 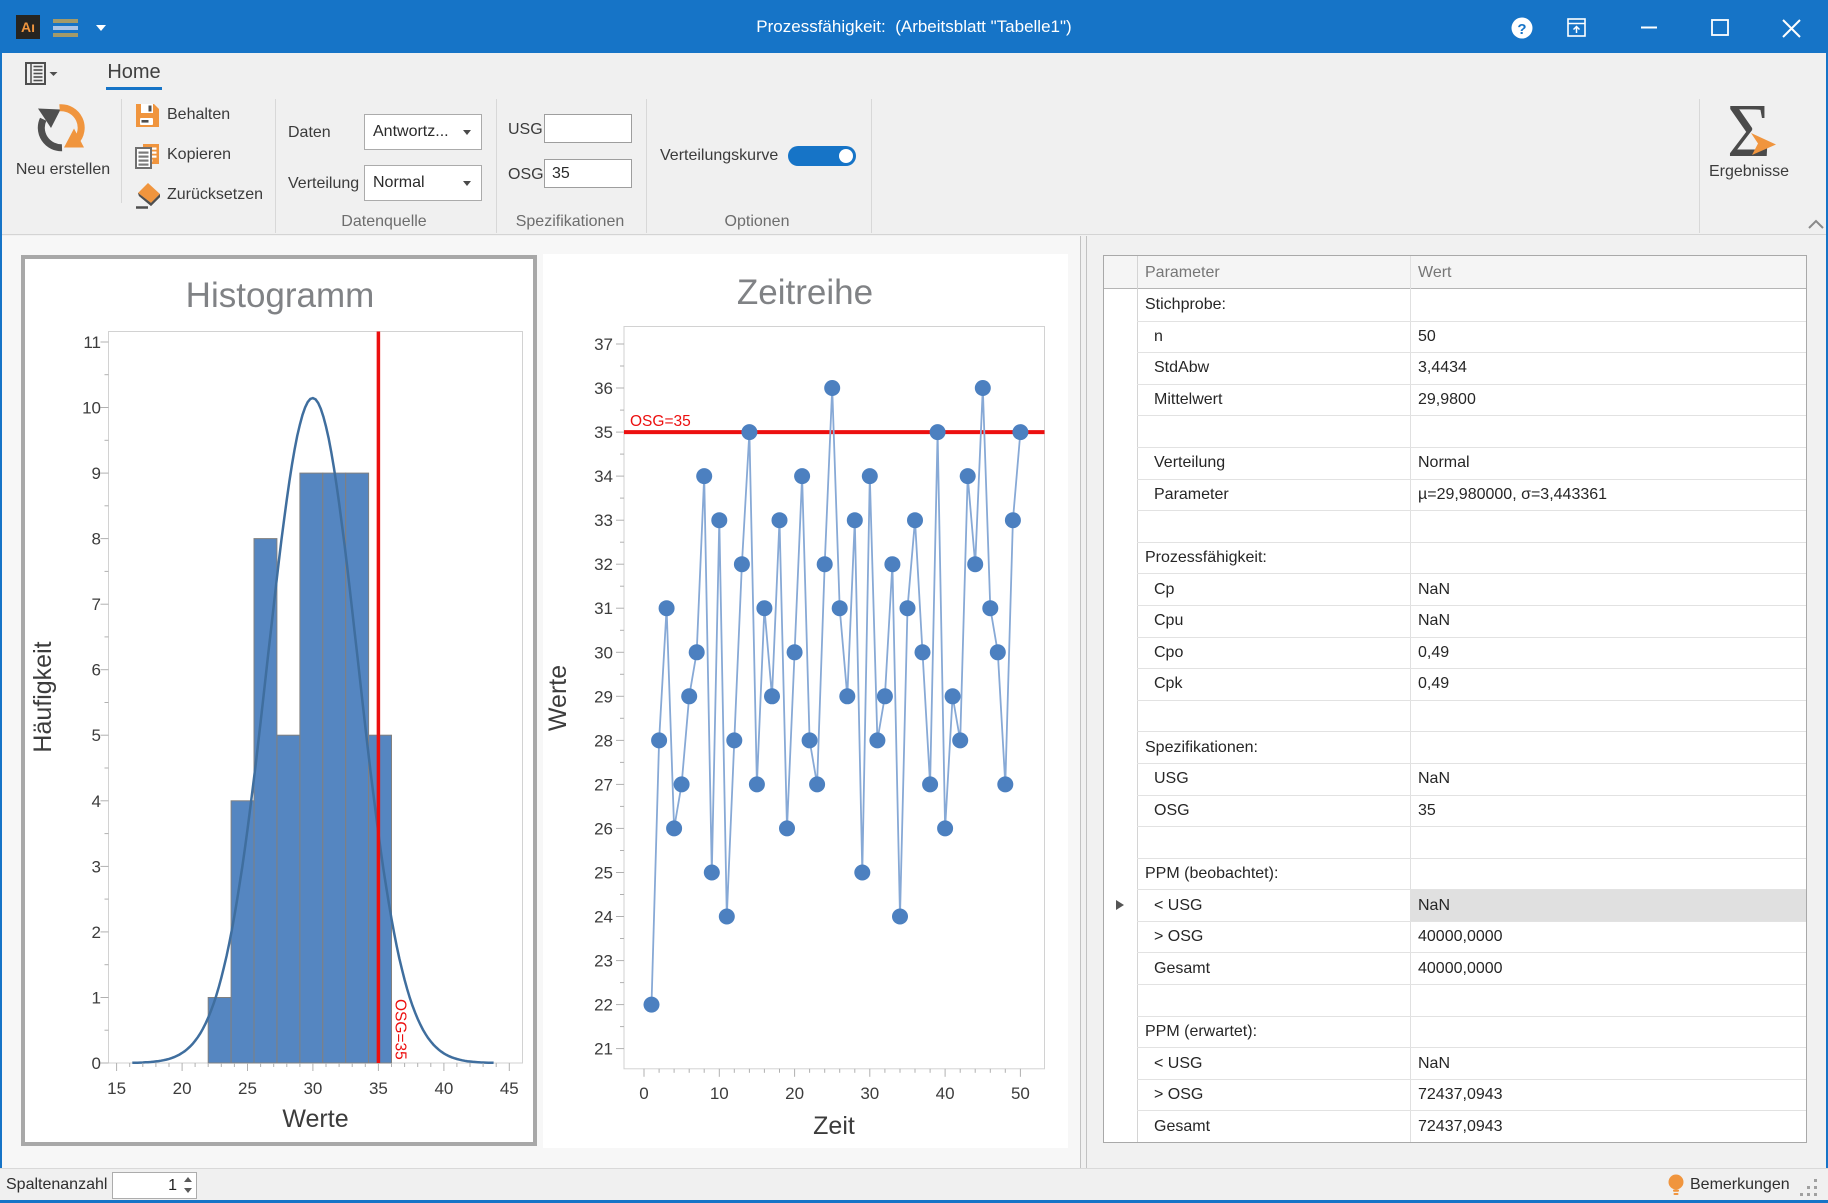 I want to click on svg-text: 7, so click(x=96, y=604).